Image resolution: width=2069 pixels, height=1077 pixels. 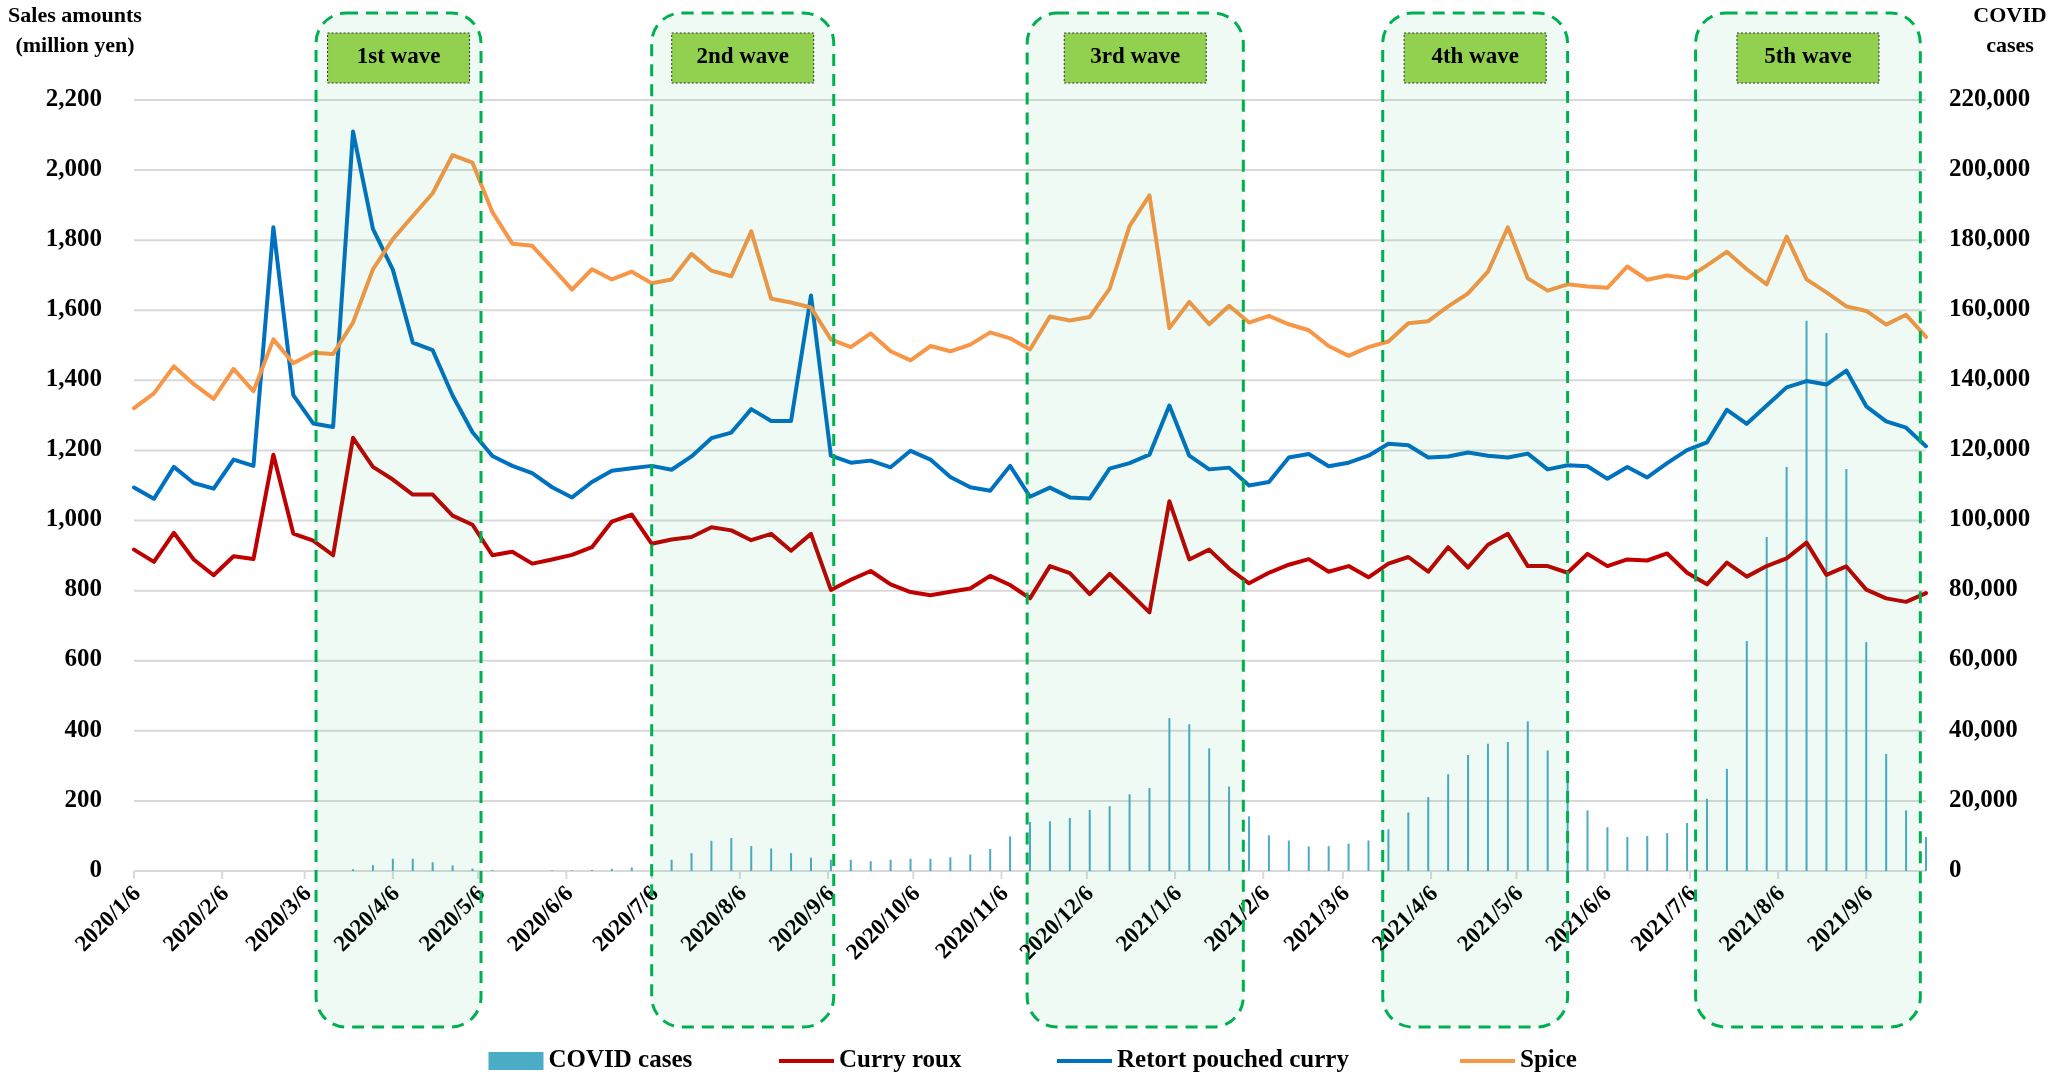 I want to click on line-series, so click(x=1030, y=525).